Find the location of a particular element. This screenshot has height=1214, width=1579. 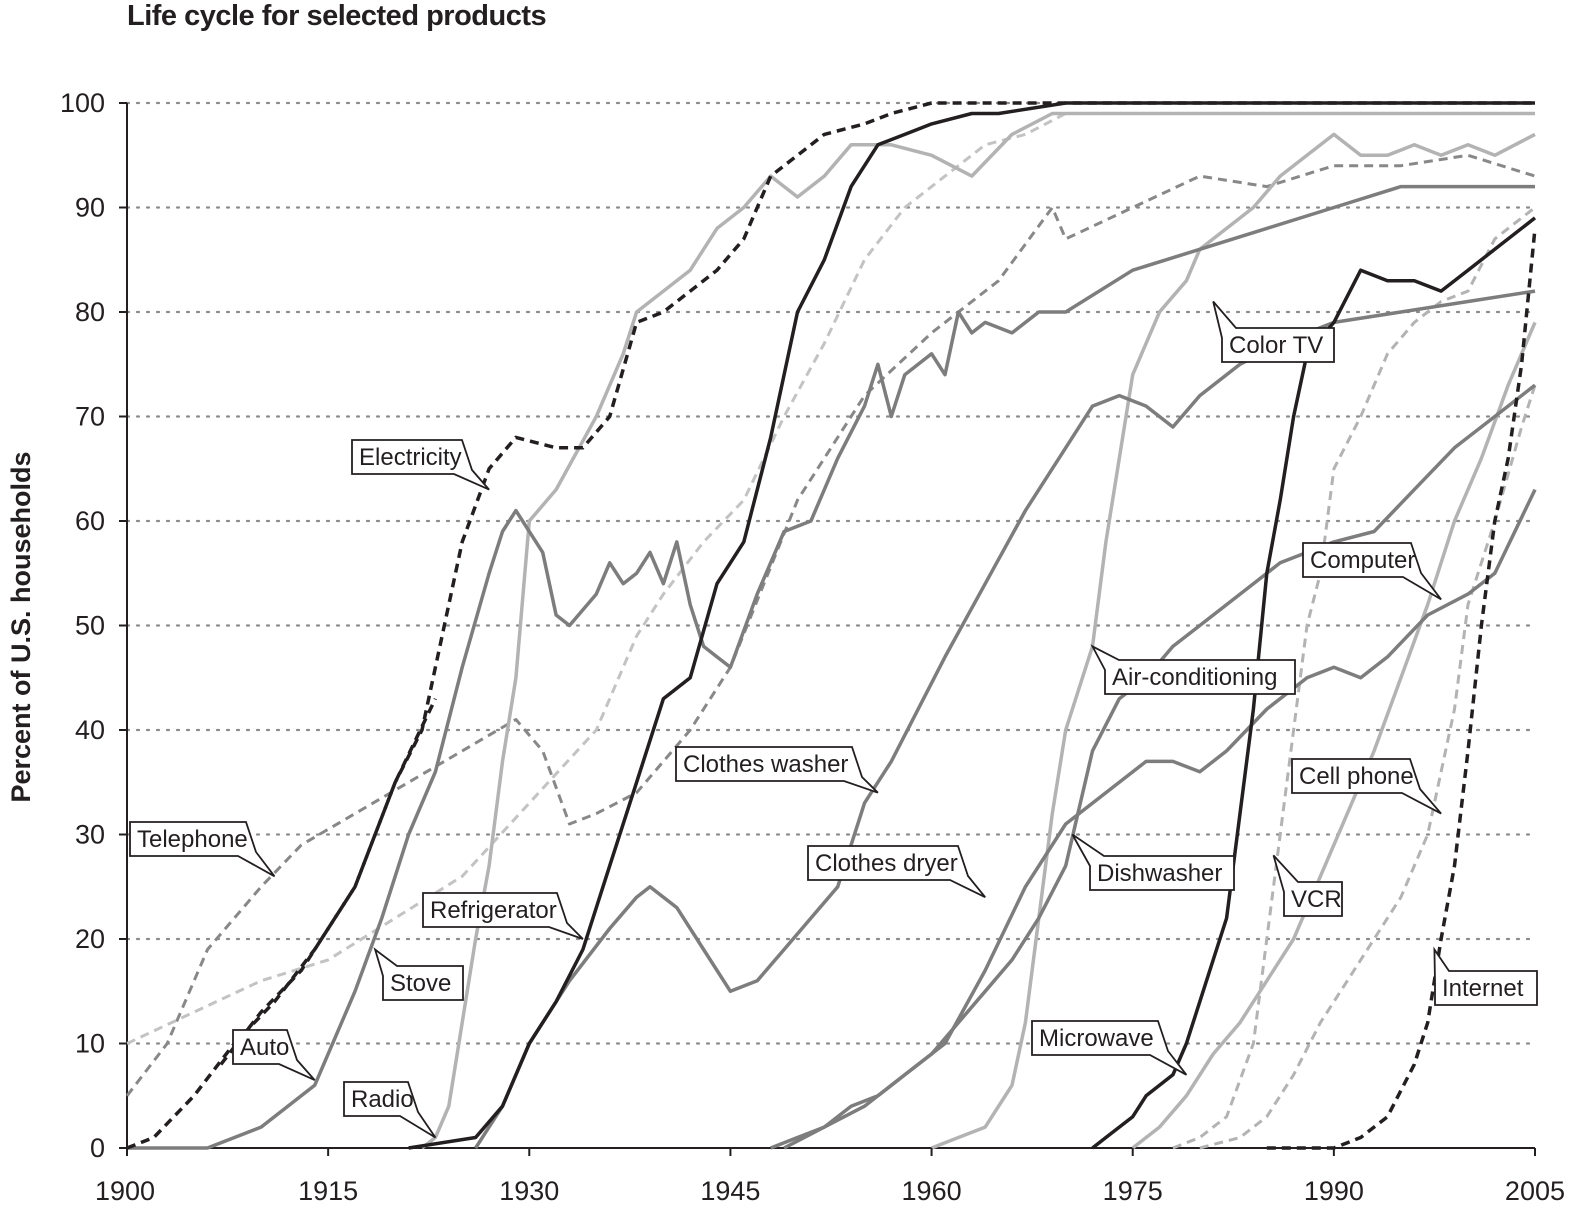

callout-label: Air-conditioning is located at coordinates (1194, 677).